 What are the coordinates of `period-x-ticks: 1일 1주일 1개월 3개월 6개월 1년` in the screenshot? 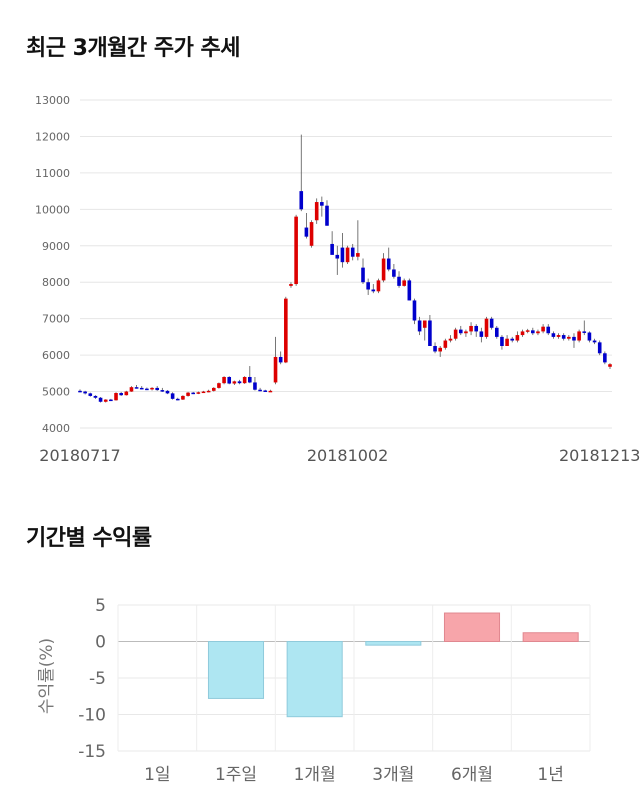 It's located at (354, 775).